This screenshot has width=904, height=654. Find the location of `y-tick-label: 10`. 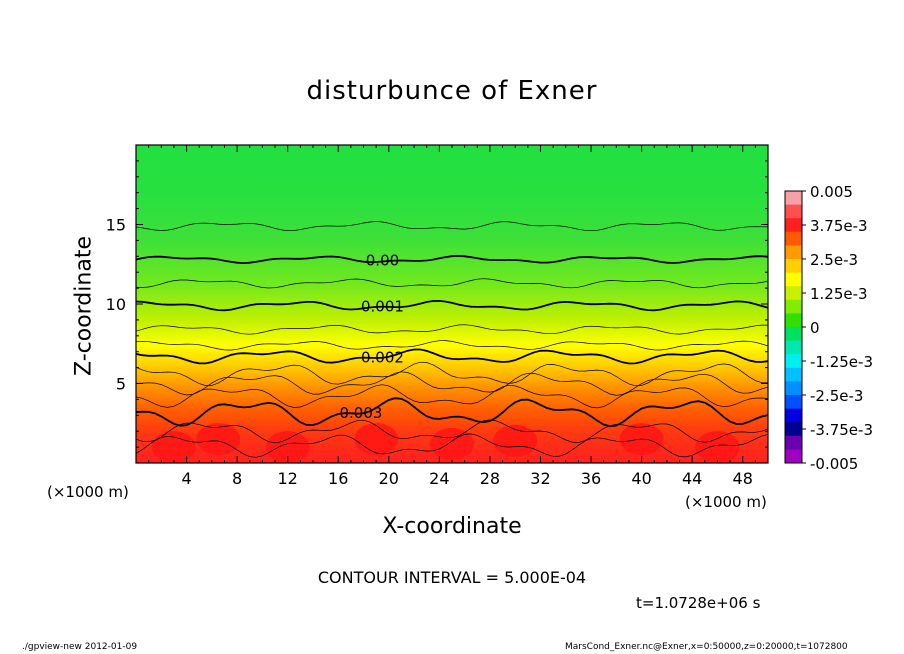

y-tick-label: 10 is located at coordinates (116, 304).